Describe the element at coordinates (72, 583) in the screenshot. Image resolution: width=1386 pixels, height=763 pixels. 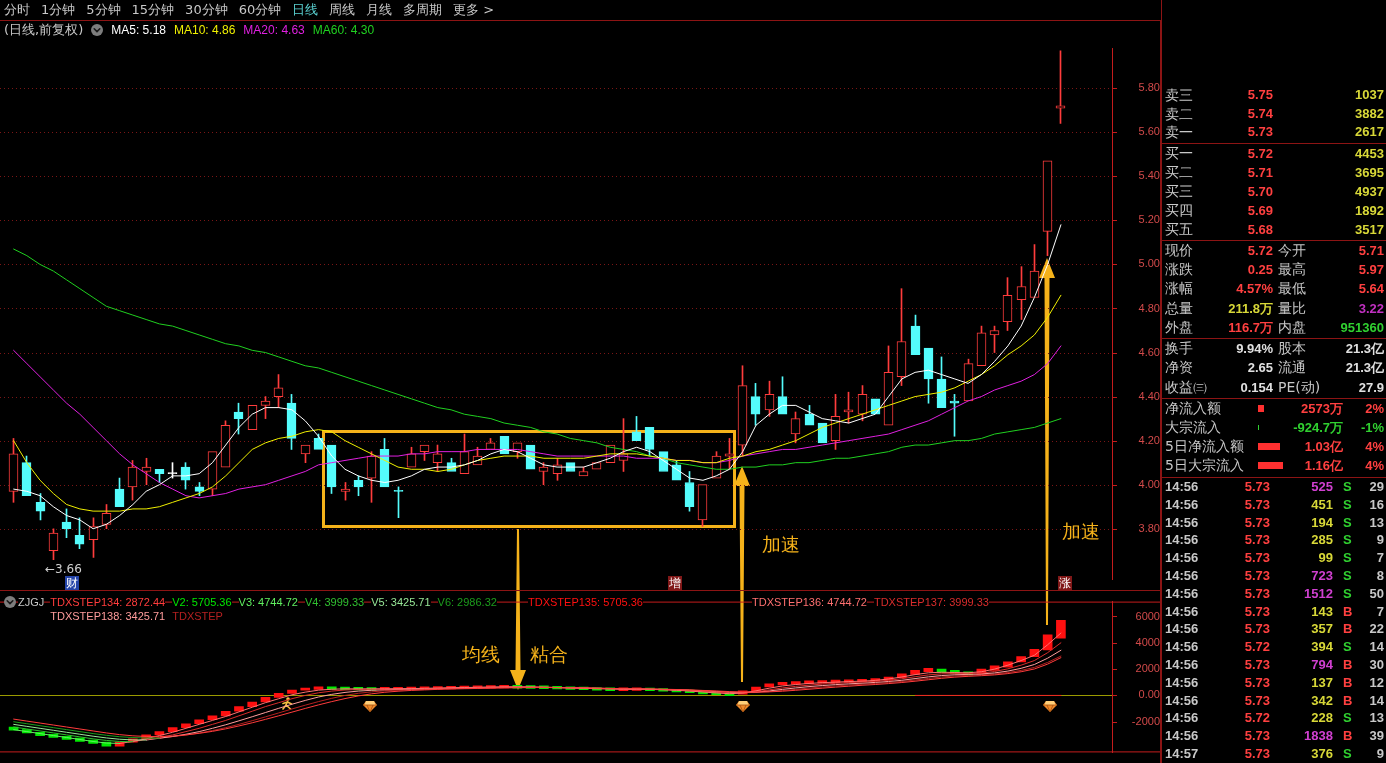
I see `annotation: 财` at that location.